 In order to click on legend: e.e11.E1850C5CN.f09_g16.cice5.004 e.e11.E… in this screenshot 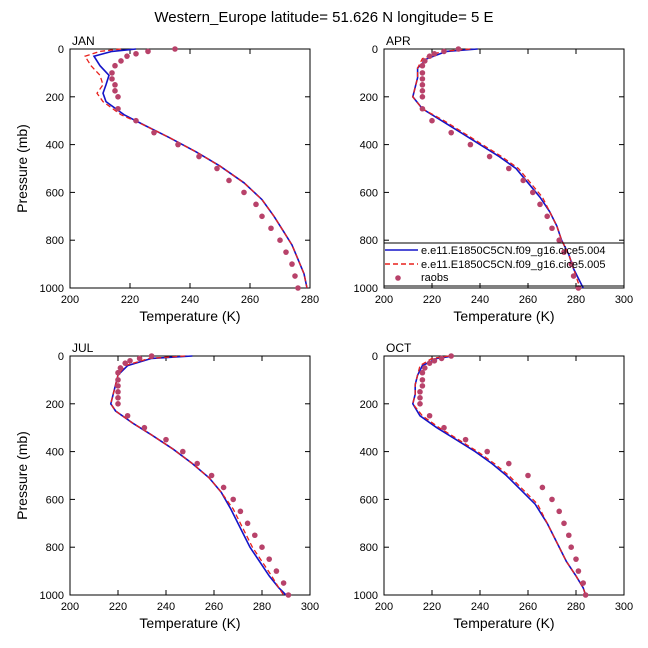, I will do `click(504, 264)`.